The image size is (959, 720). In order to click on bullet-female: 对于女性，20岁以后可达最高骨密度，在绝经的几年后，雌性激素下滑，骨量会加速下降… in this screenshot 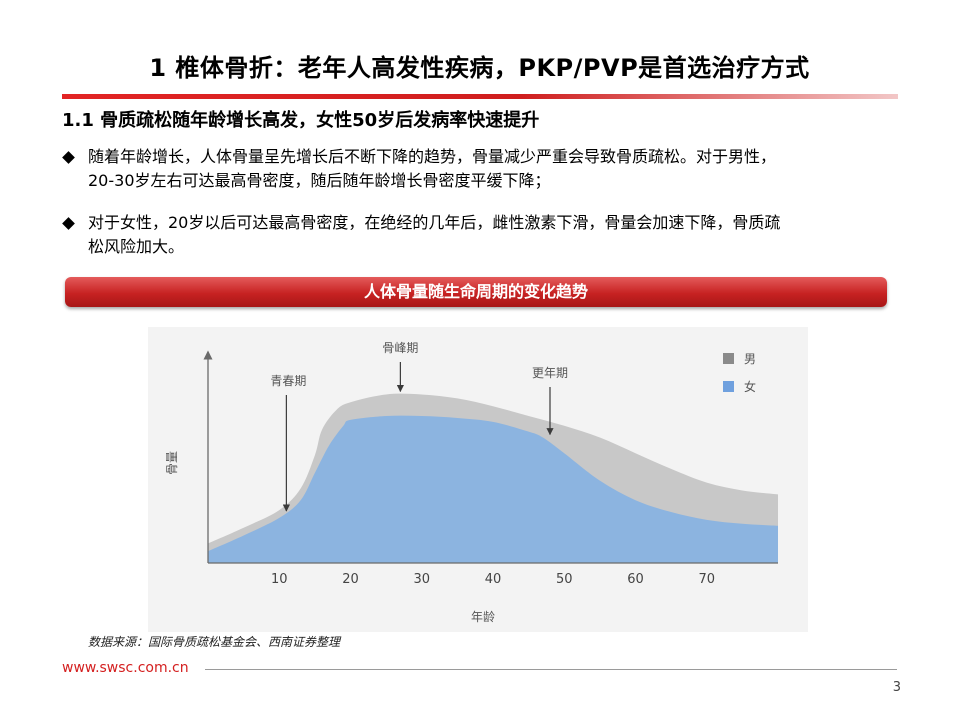, I will do `click(482, 235)`.